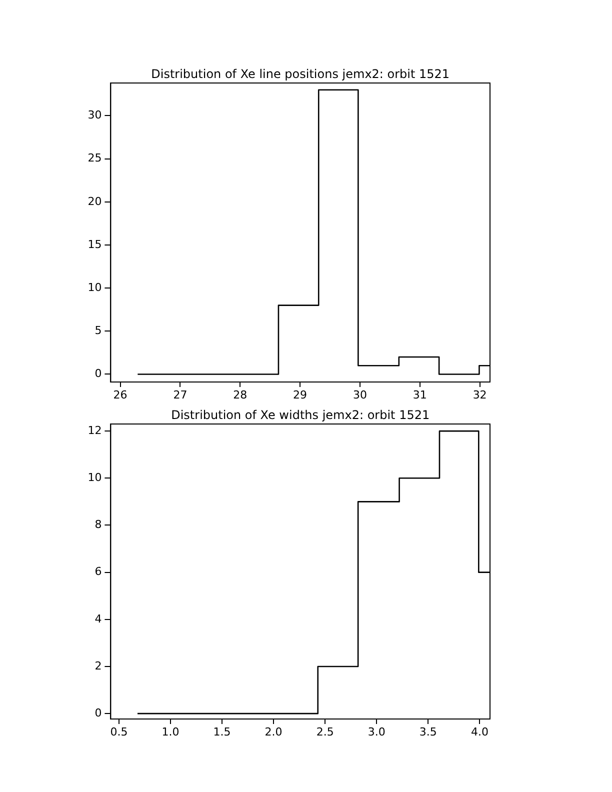  What do you see at coordinates (95, 244) in the screenshot?
I see `y-tick-label: 15` at bounding box center [95, 244].